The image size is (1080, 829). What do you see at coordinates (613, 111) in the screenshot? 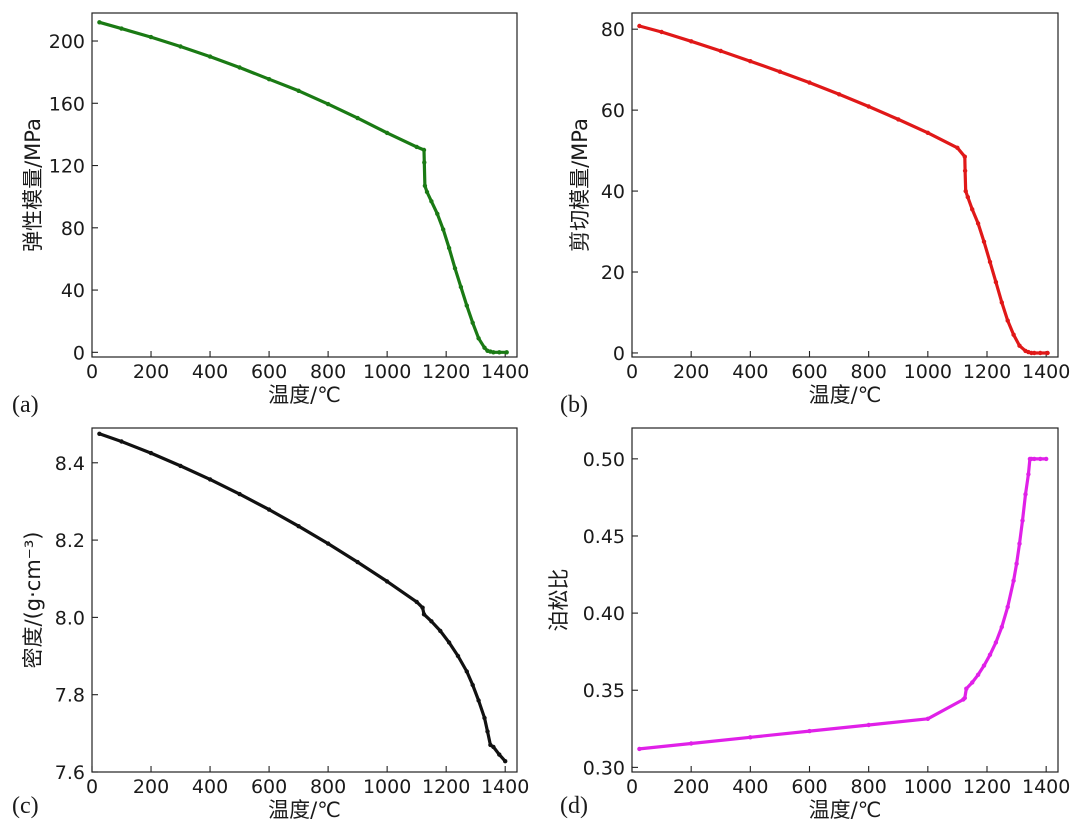
I see `y-tick-label: 60` at bounding box center [613, 111].